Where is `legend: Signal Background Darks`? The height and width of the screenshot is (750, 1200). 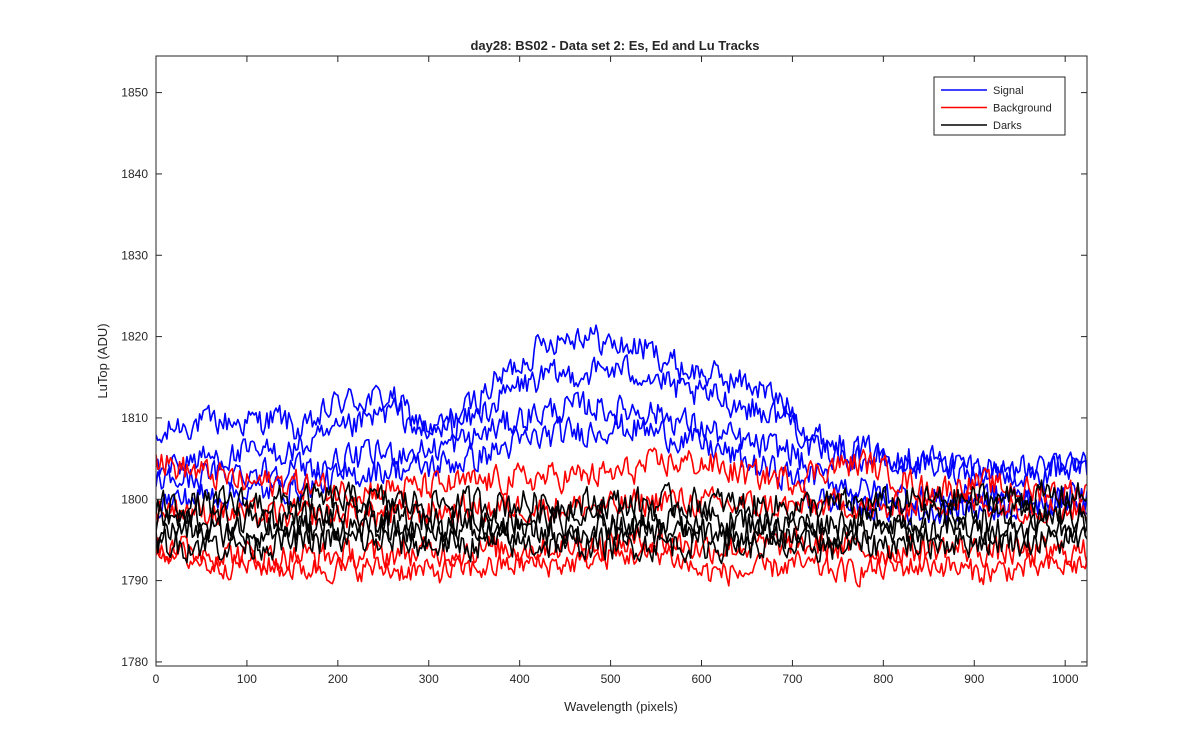 legend: Signal Background Darks is located at coordinates (999, 106).